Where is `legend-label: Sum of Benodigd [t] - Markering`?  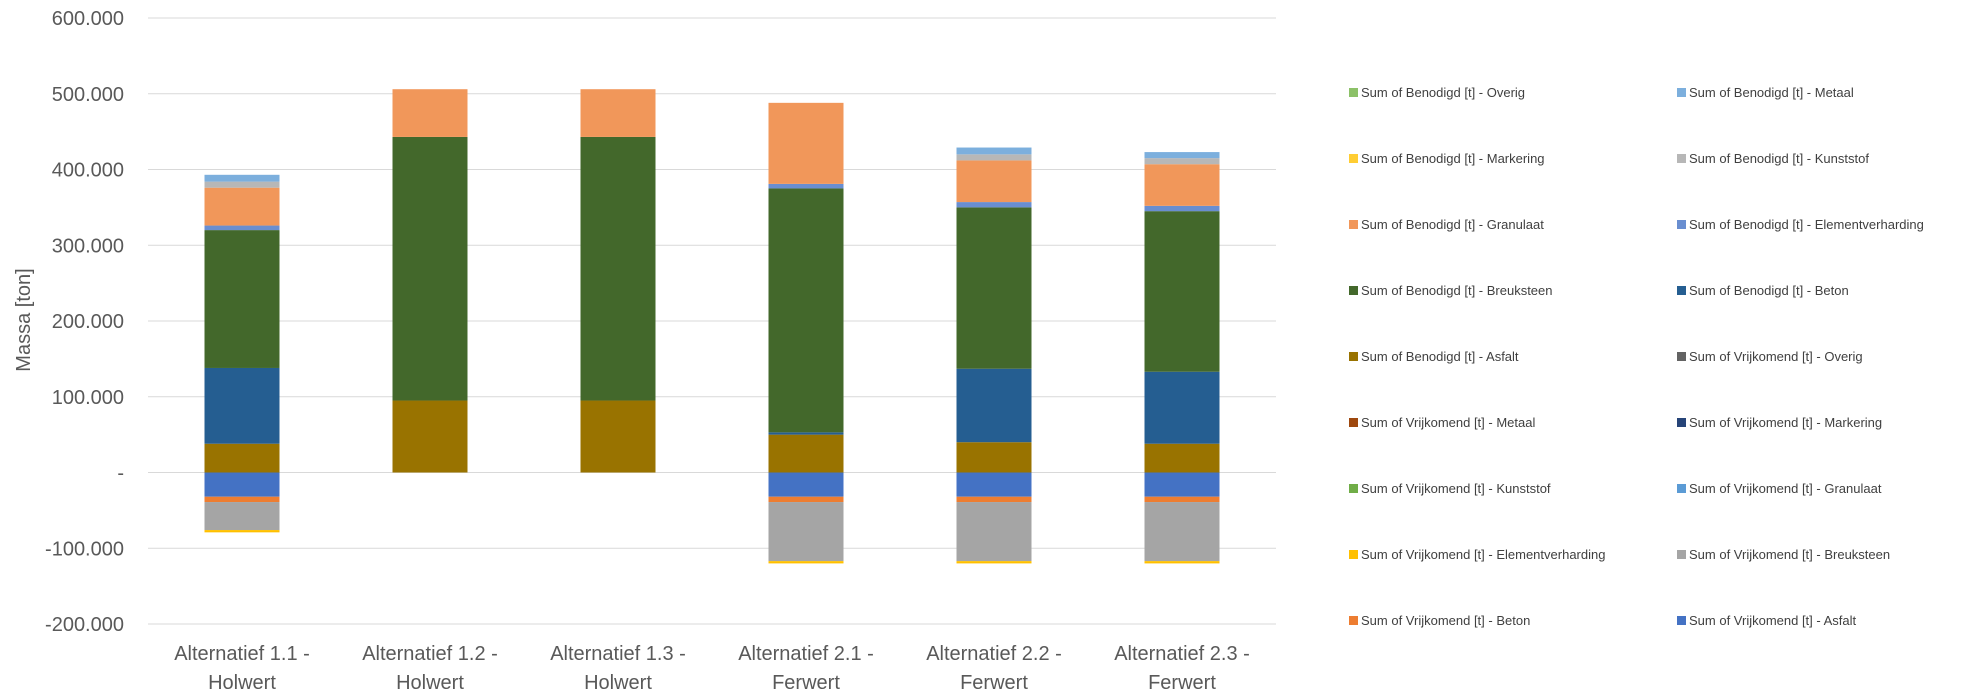
legend-label: Sum of Benodigd [t] - Markering is located at coordinates (1453, 158).